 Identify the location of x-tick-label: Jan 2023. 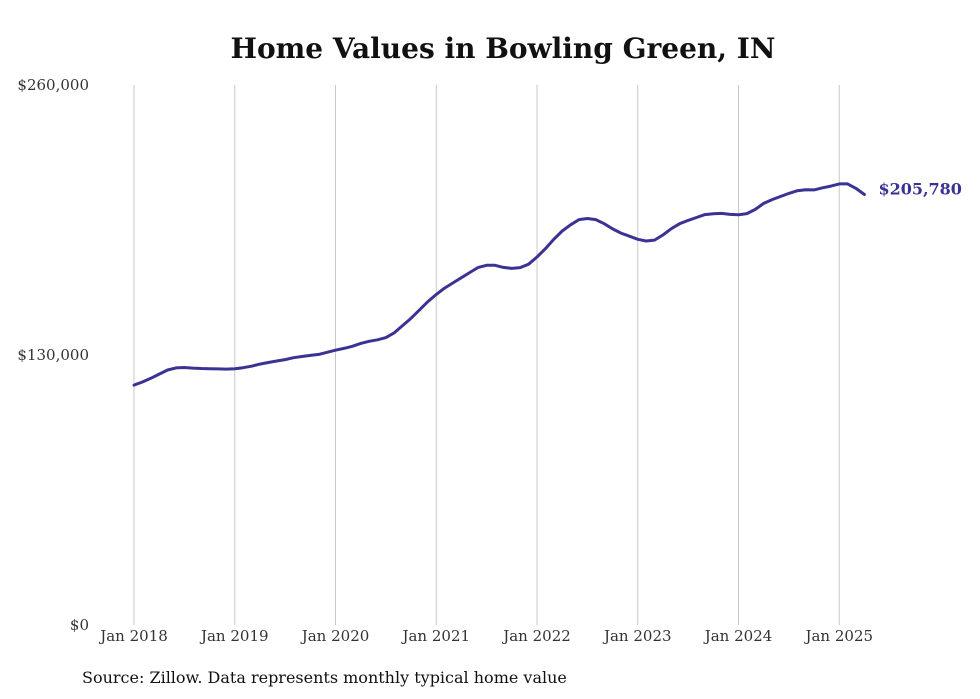
(637, 636).